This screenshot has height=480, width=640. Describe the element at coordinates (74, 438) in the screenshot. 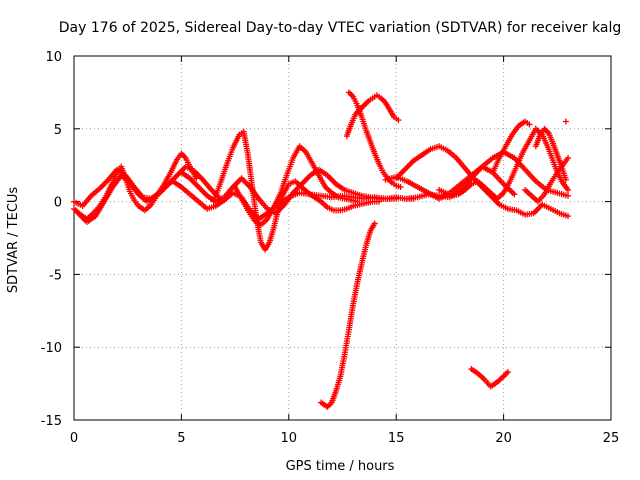

I see `x-tick-label: 0` at that location.